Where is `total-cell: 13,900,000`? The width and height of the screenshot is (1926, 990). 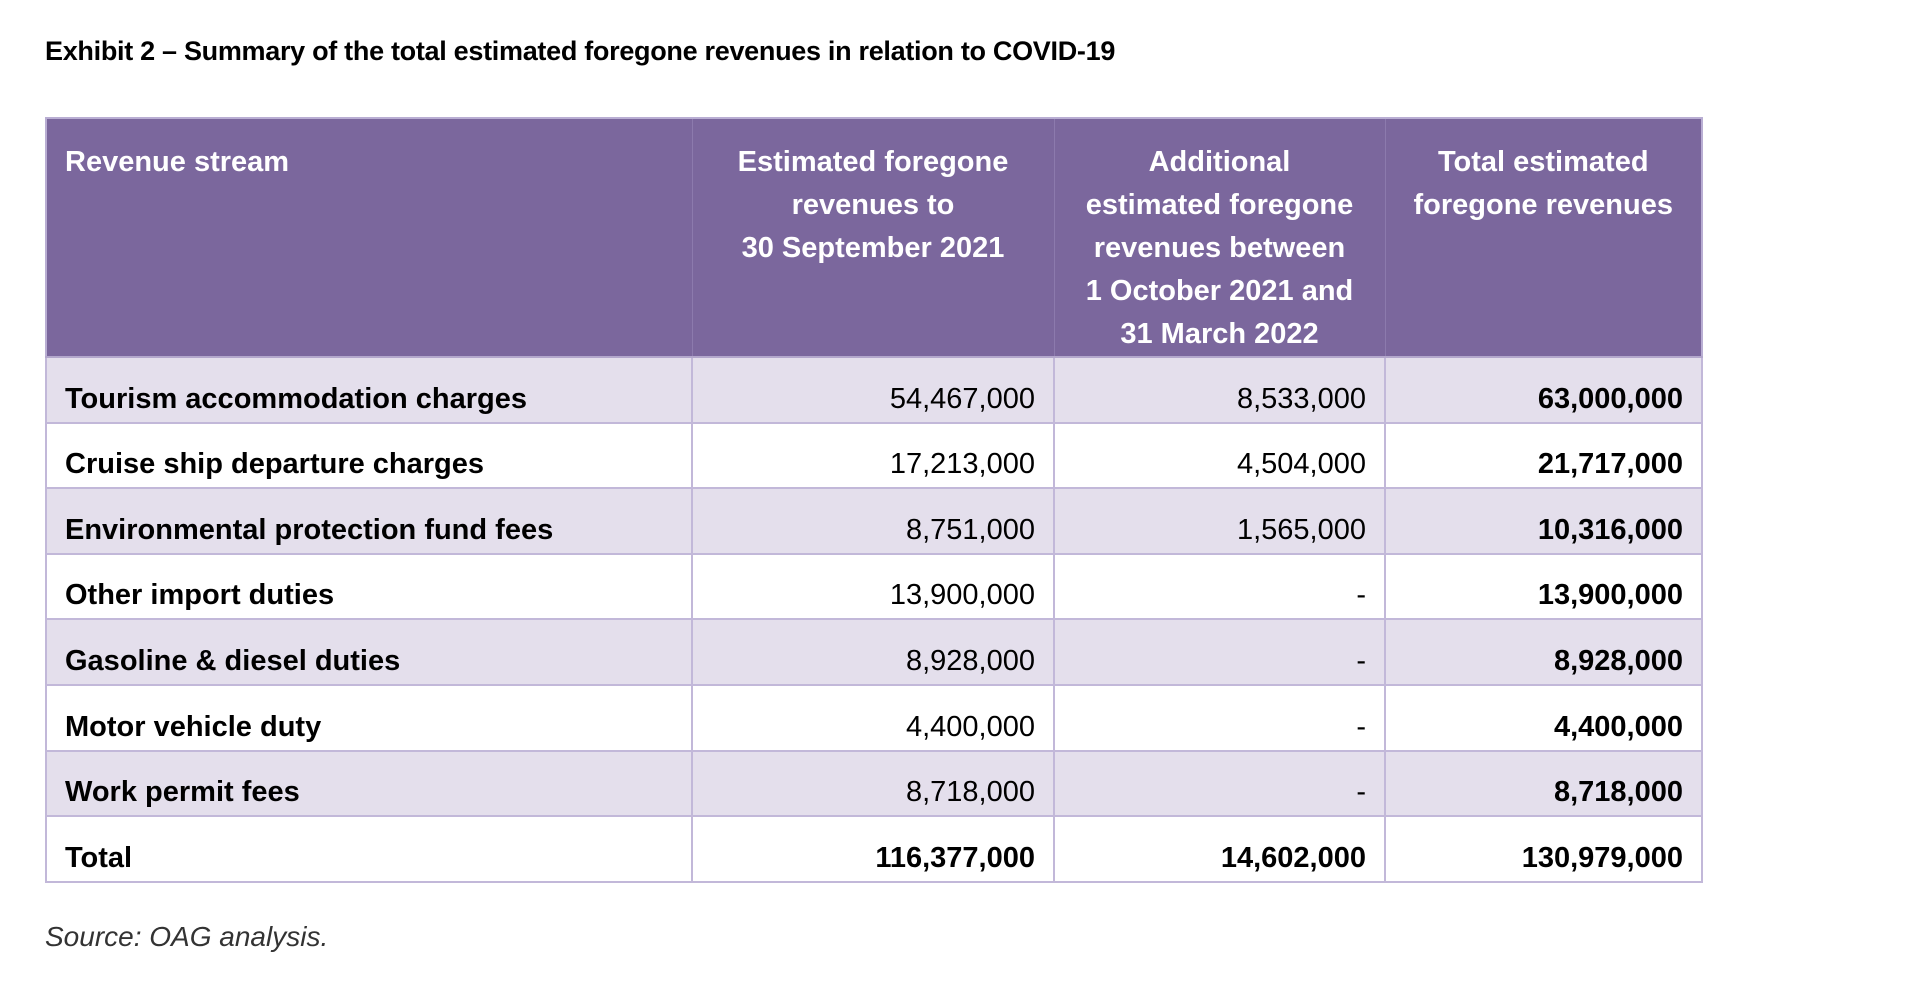 total-cell: 13,900,000 is located at coordinates (1543, 586).